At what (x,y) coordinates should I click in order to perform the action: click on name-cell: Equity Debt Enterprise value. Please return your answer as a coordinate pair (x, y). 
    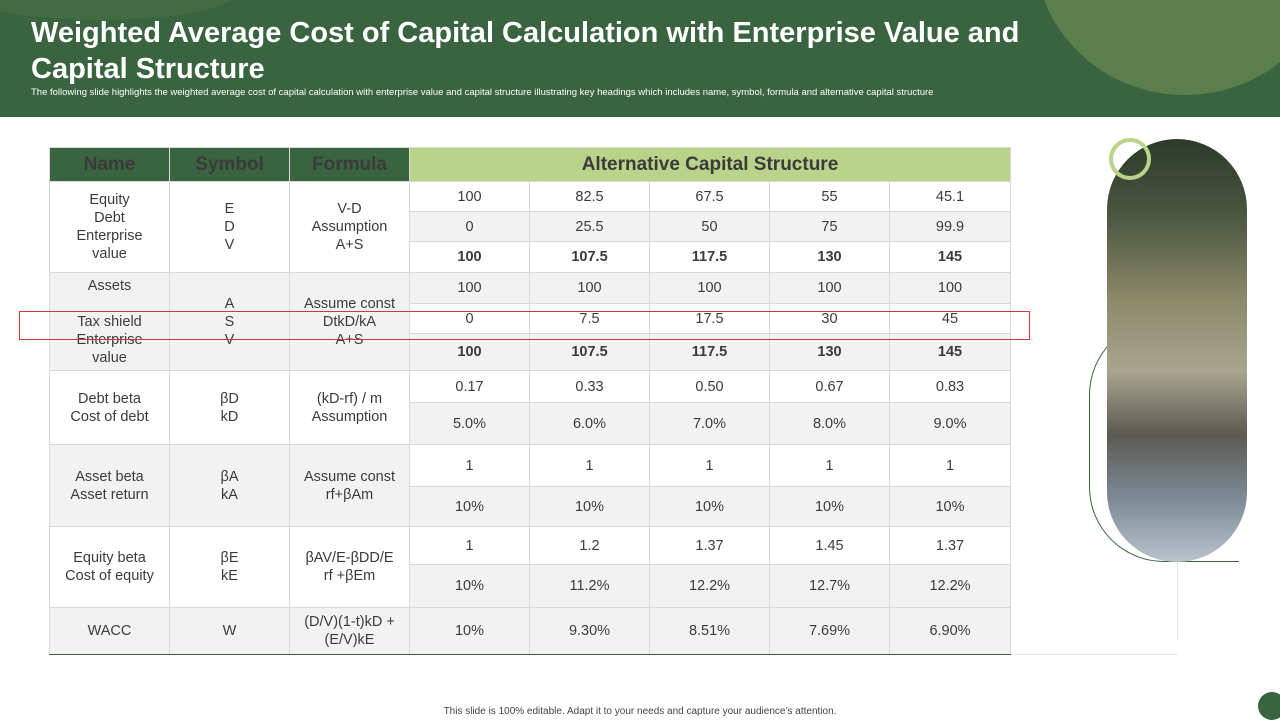
    Looking at the image, I should click on (109, 227).